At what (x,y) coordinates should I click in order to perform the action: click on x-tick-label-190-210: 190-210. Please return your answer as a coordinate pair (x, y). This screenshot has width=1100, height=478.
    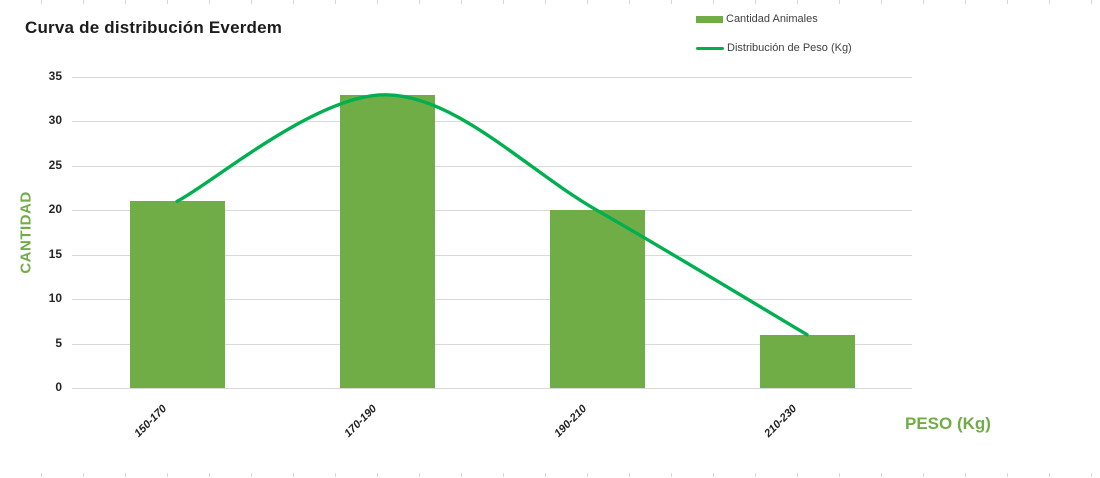
    Looking at the image, I should click on (571, 421).